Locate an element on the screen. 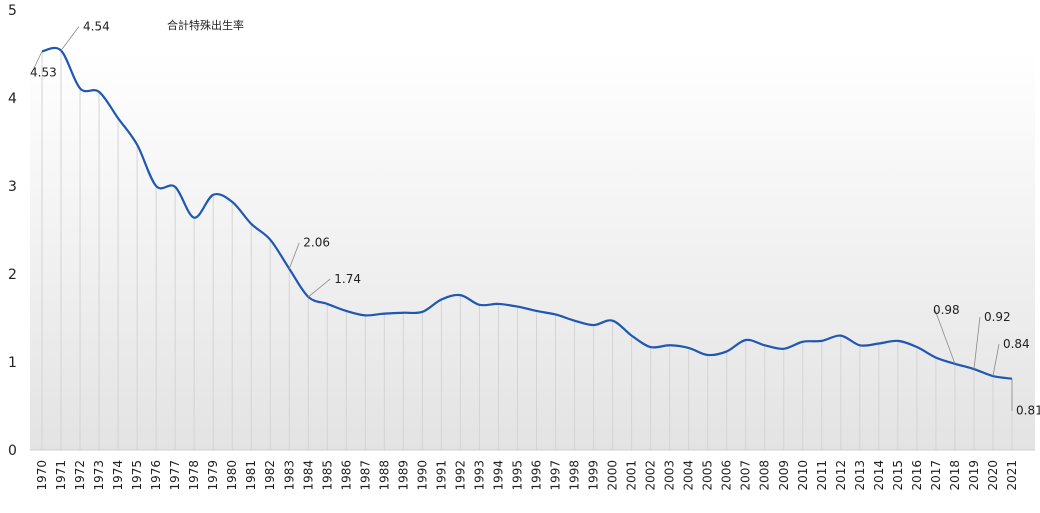 This screenshot has height=513, width=1040. legend-label: 合計特殊出生率 is located at coordinates (205, 25).